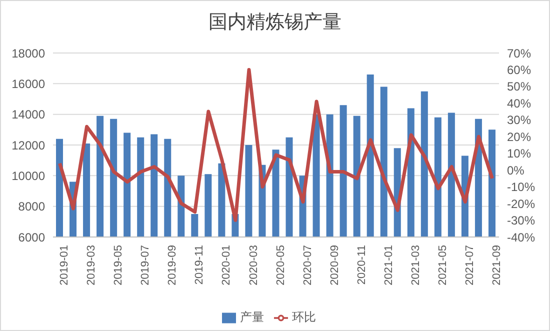  What do you see at coordinates (308, 265) in the screenshot?
I see `x-tick-label: 2020-07` at bounding box center [308, 265].